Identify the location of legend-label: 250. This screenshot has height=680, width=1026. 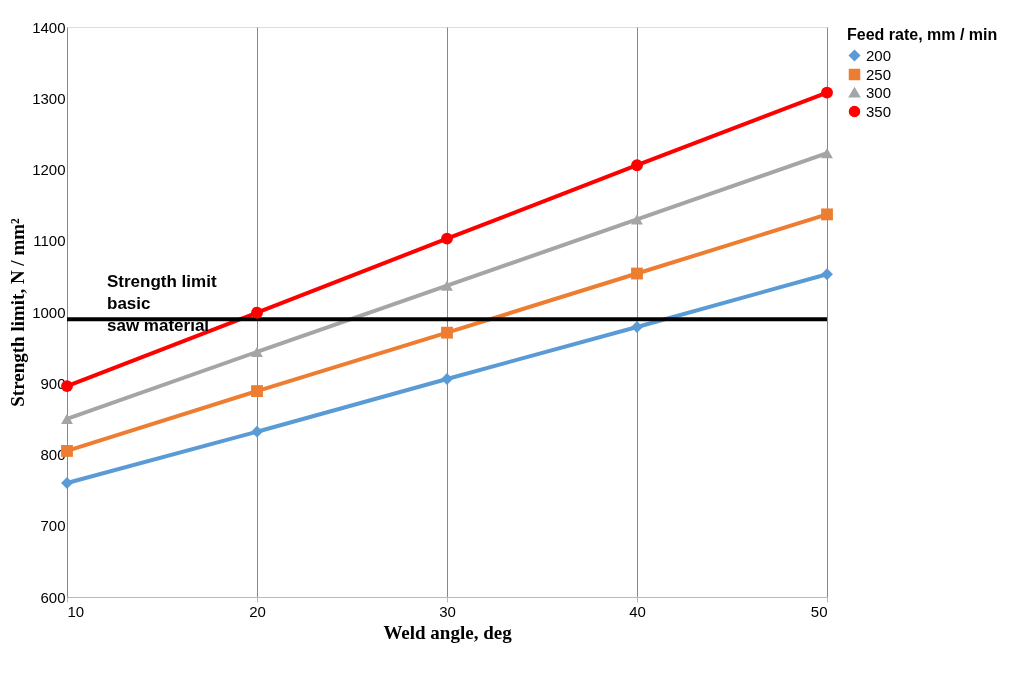
(879, 74).